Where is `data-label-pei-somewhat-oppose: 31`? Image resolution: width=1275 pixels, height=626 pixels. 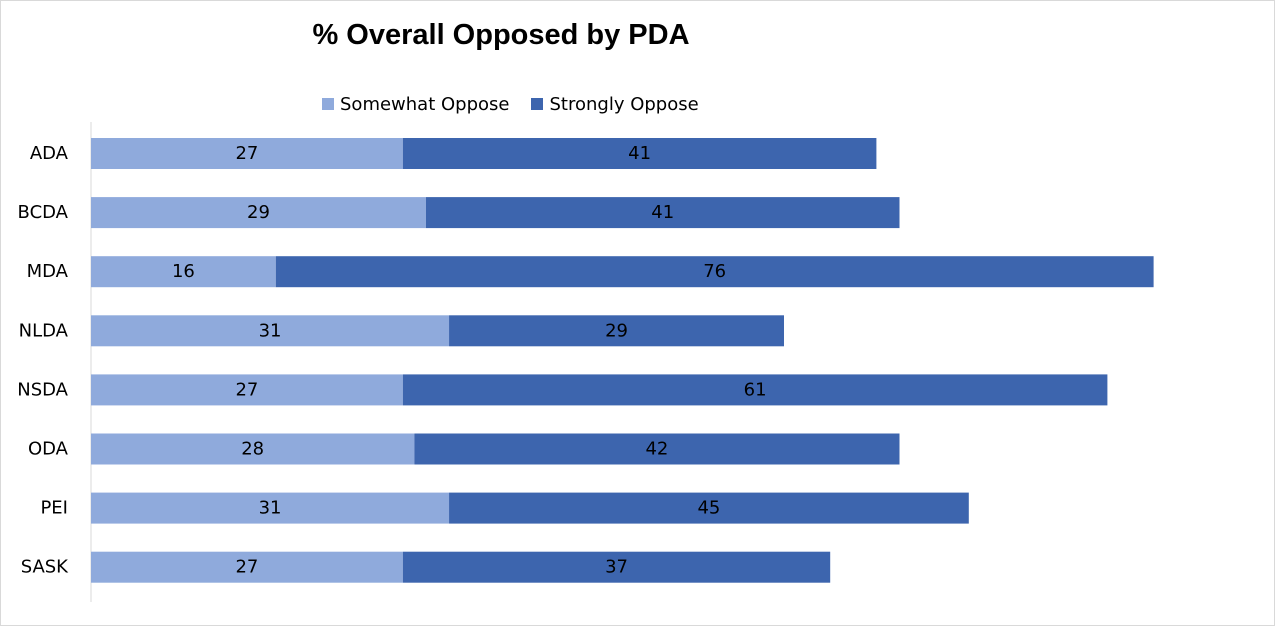
data-label-pei-somewhat-oppose: 31 is located at coordinates (270, 508).